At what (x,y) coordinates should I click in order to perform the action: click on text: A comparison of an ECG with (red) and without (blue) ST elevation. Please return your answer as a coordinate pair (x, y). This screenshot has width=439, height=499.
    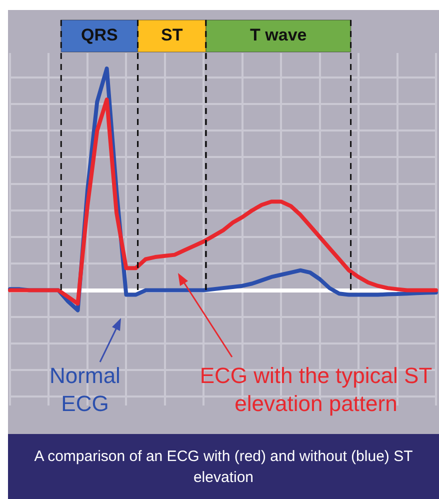
    Looking at the image, I should click on (223, 466).